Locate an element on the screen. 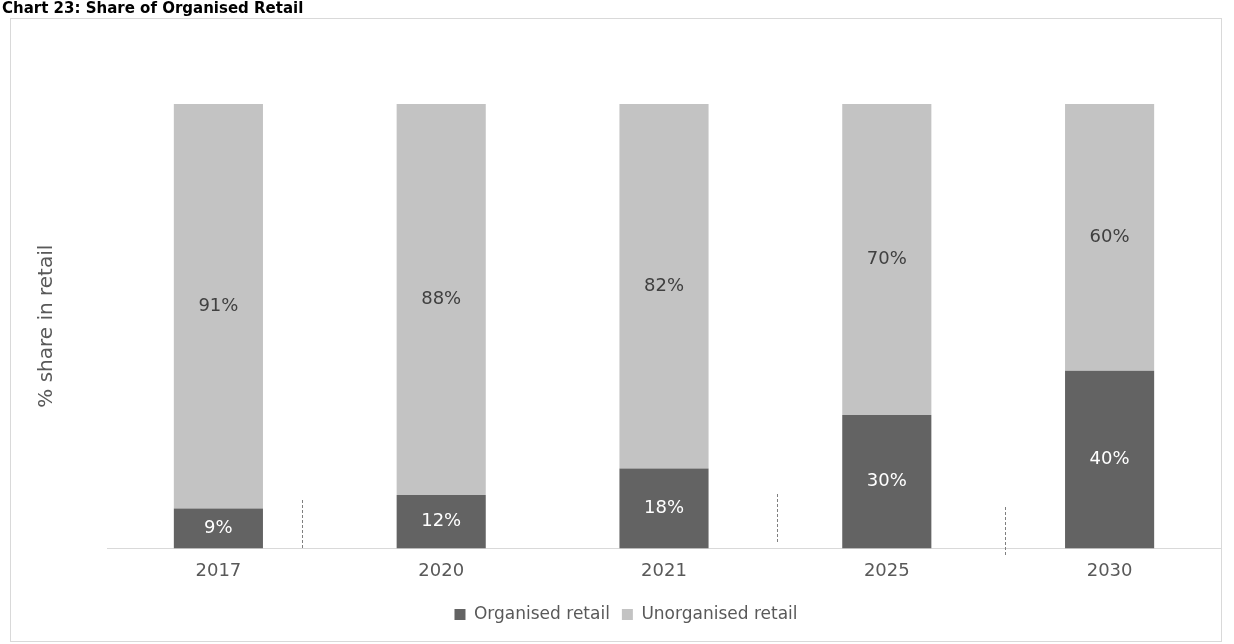 This screenshot has width=1234, height=644. data-label: 30% is located at coordinates (886, 480).